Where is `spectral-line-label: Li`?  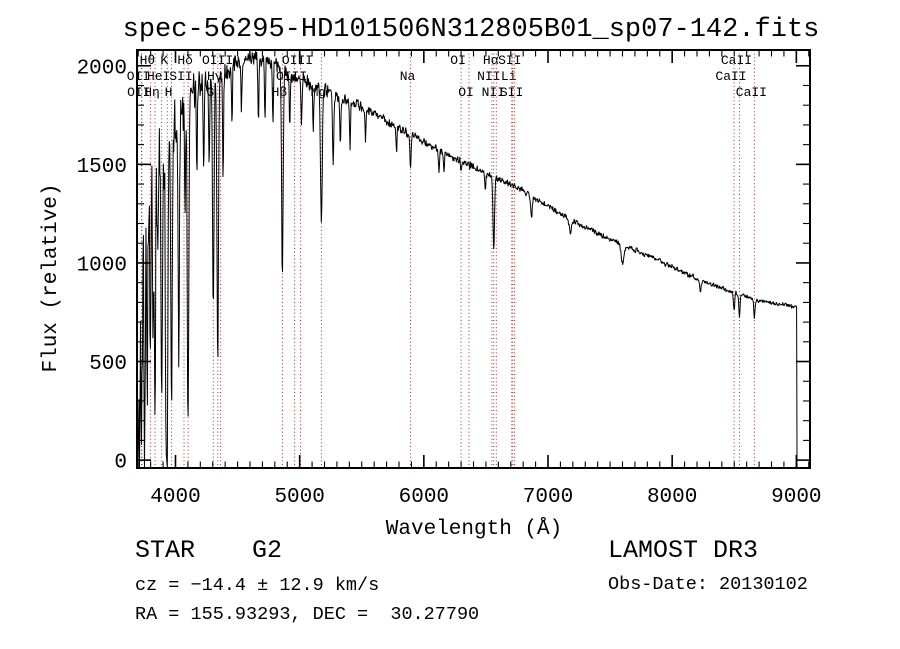
spectral-line-label: Li is located at coordinates (509, 76).